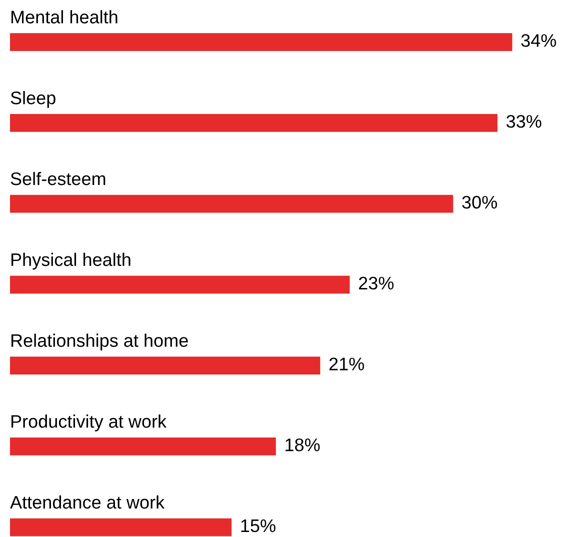  I want to click on y-tick-label: Productivity at work, so click(89, 423).